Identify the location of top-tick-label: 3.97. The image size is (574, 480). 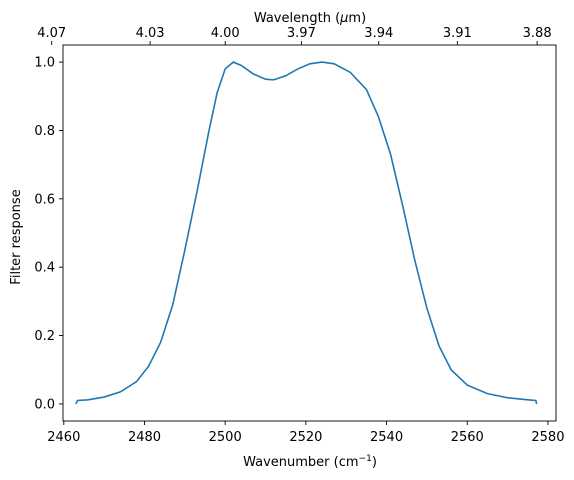
(301, 33).